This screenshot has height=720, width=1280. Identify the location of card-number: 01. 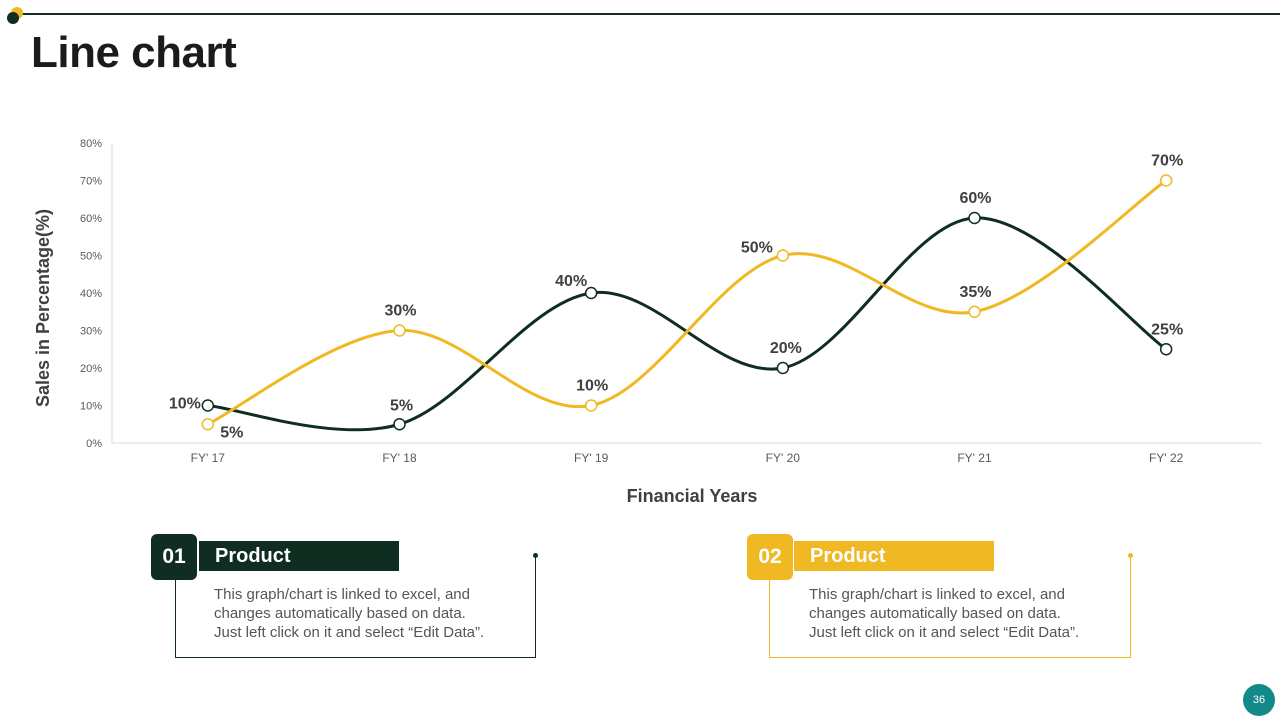
(174, 557).